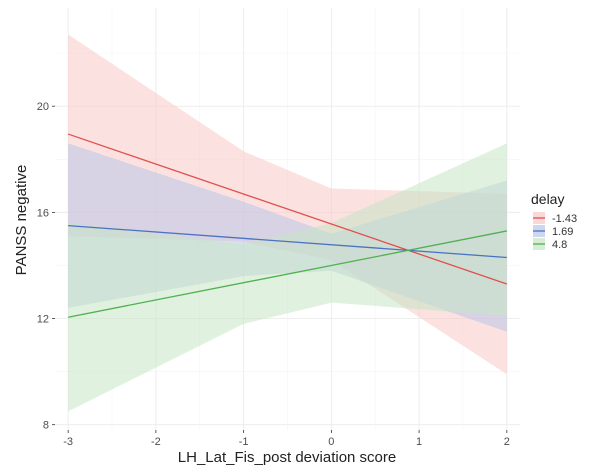 This screenshot has width=589, height=473. What do you see at coordinates (43, 213) in the screenshot?
I see `y-tick-label: 16` at bounding box center [43, 213].